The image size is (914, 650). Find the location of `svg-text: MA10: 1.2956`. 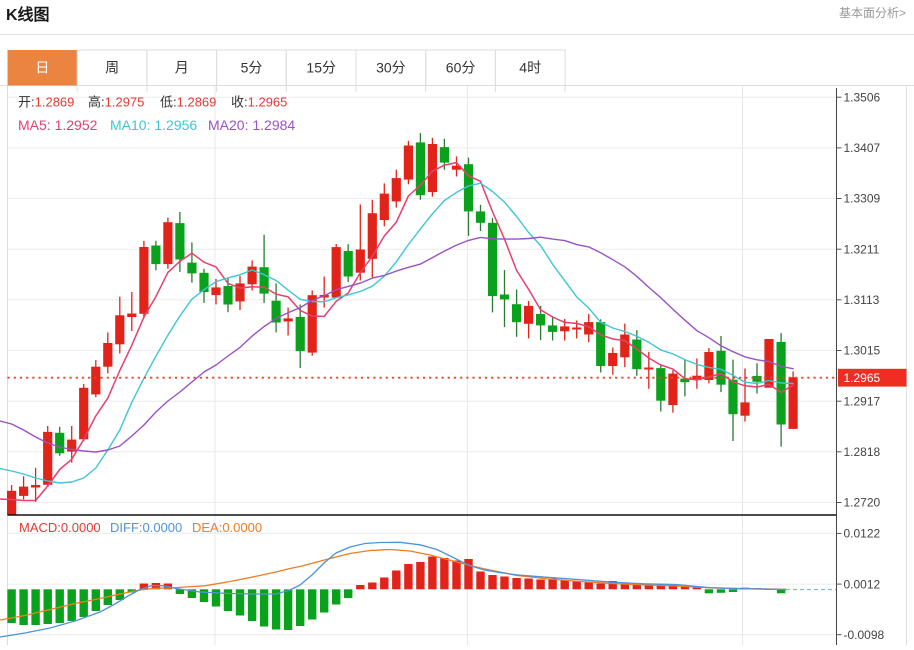

svg-text: MA10: 1.2956 is located at coordinates (153, 125).